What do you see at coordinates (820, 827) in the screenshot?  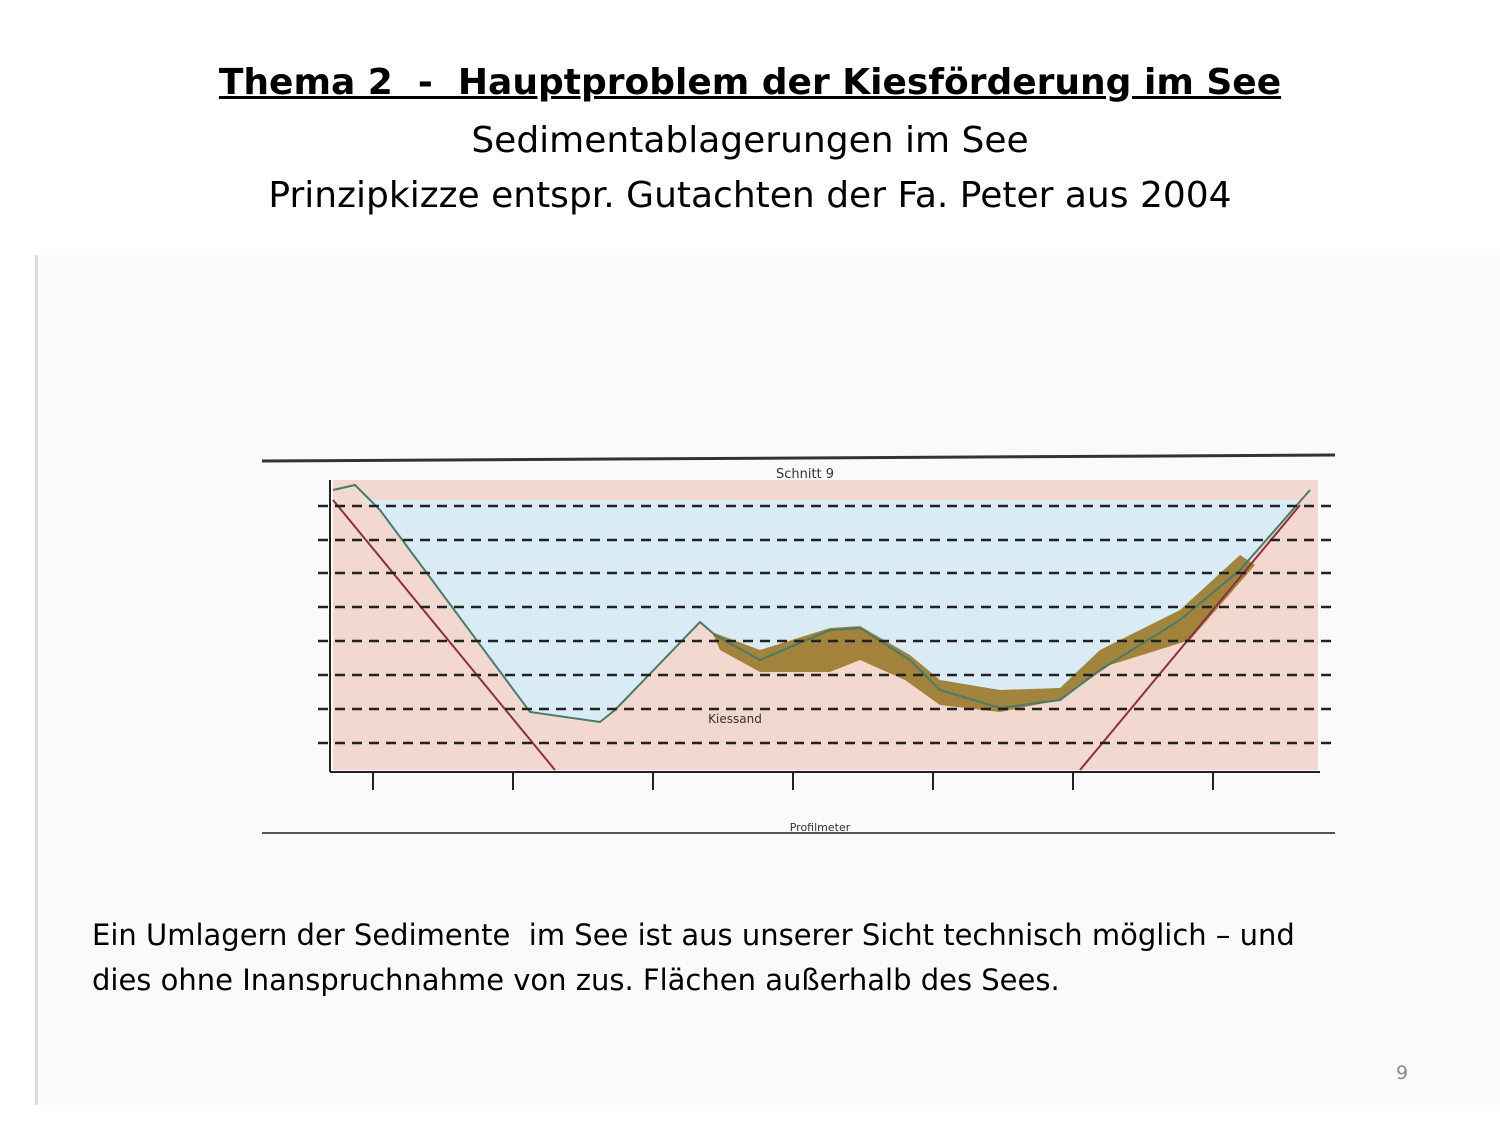 I see `axis-label: Profilmeter` at bounding box center [820, 827].